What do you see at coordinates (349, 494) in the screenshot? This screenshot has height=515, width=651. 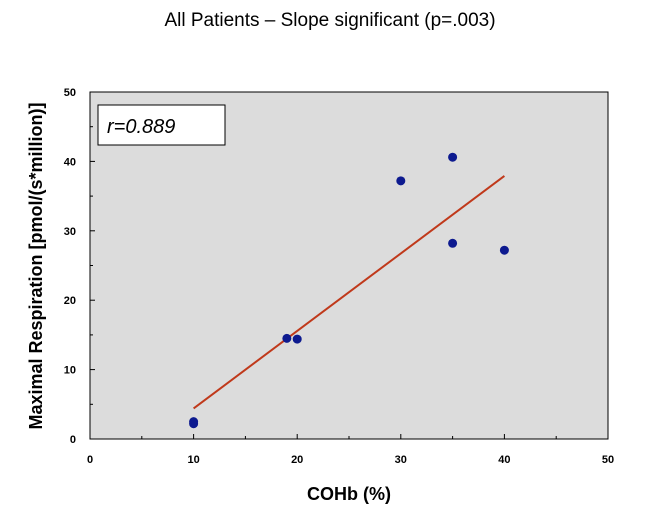 I see `x-axis-label: COHb (%)` at bounding box center [349, 494].